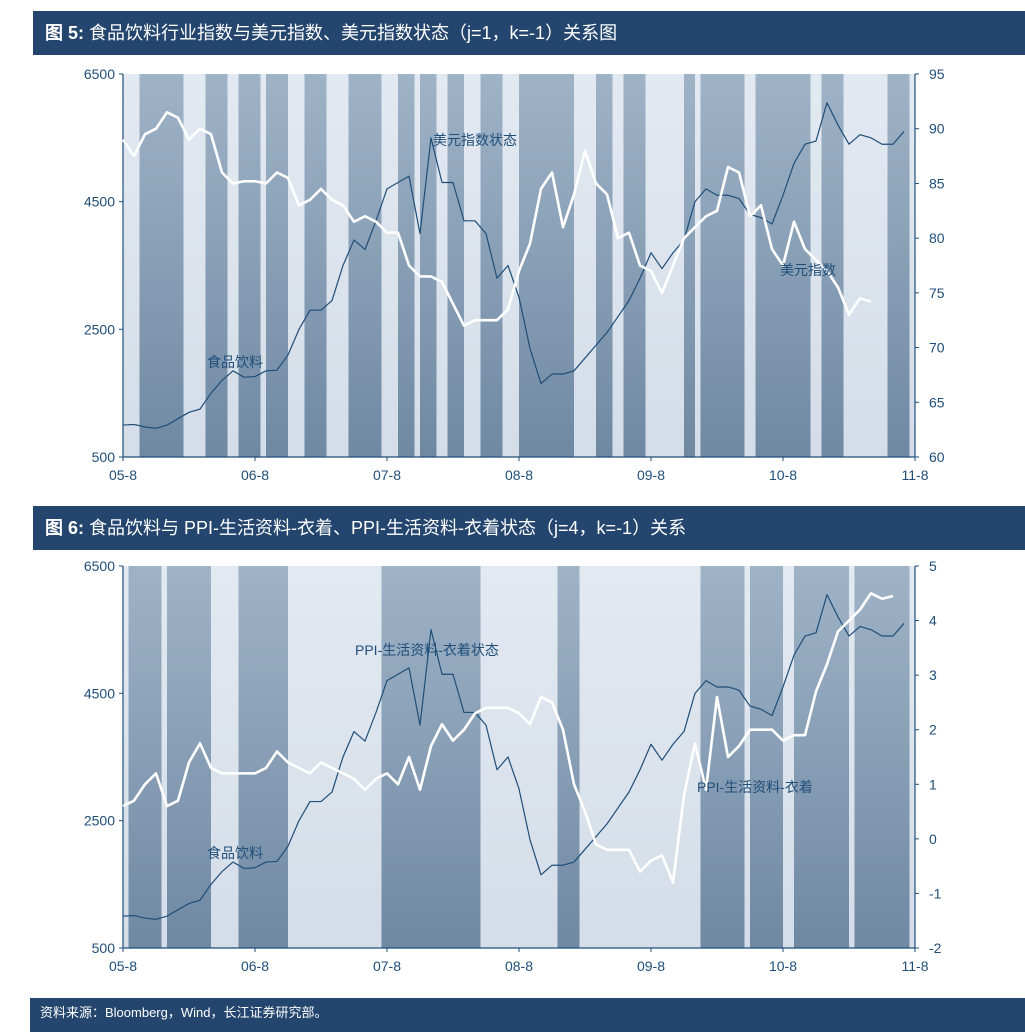 Image resolution: width=1025 pixels, height=1034 pixels. What do you see at coordinates (527, 1015) in the screenshot?
I see `source-footer: 资料来源：Bloomberg，Wind，长江证券研究部。` at bounding box center [527, 1015].